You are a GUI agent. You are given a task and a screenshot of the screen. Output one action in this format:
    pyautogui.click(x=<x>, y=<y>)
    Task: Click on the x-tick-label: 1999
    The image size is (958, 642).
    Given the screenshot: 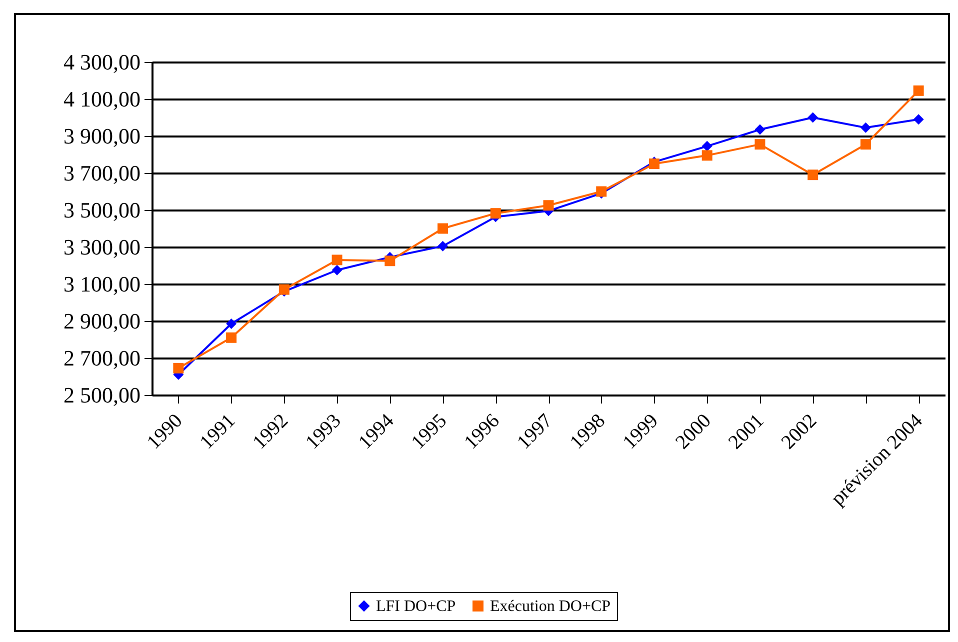 What is the action you would take?
    pyautogui.click(x=640, y=432)
    